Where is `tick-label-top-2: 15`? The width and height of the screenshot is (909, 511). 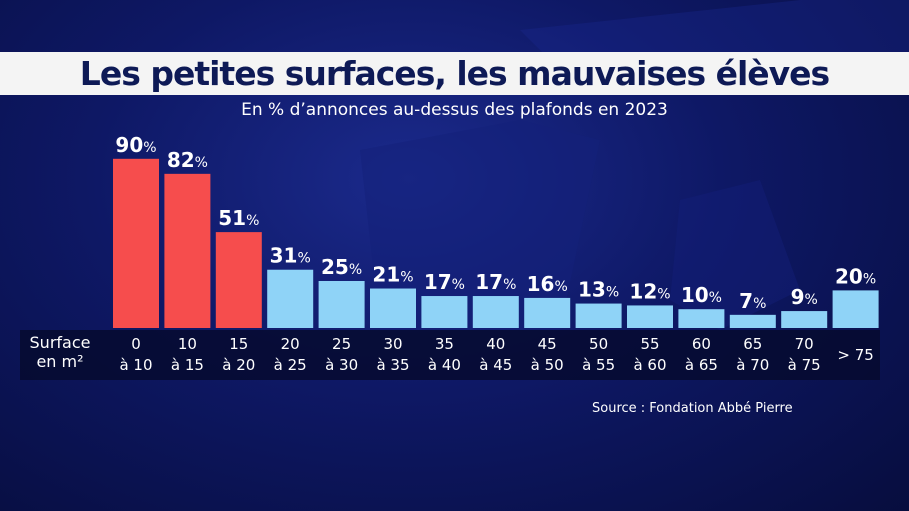 tick-label-top-2: 15 is located at coordinates (238, 344).